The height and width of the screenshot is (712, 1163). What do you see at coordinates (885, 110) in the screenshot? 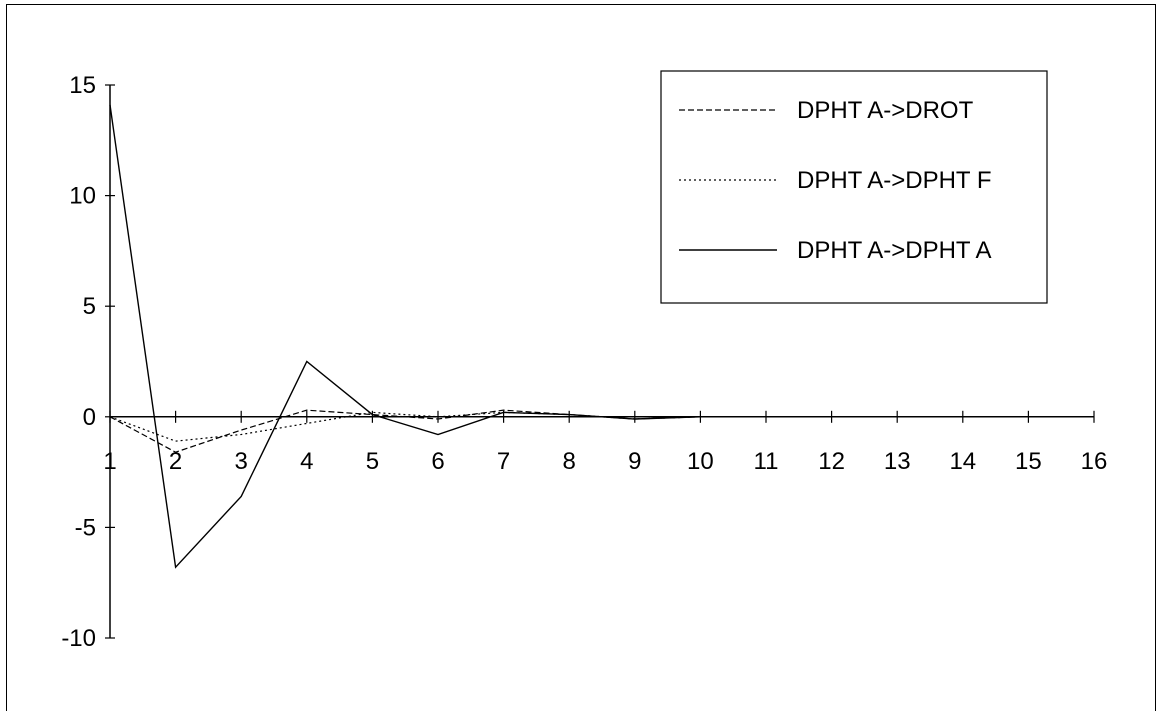
I see `legend-label-1: DPHT A->DROT` at bounding box center [885, 110].